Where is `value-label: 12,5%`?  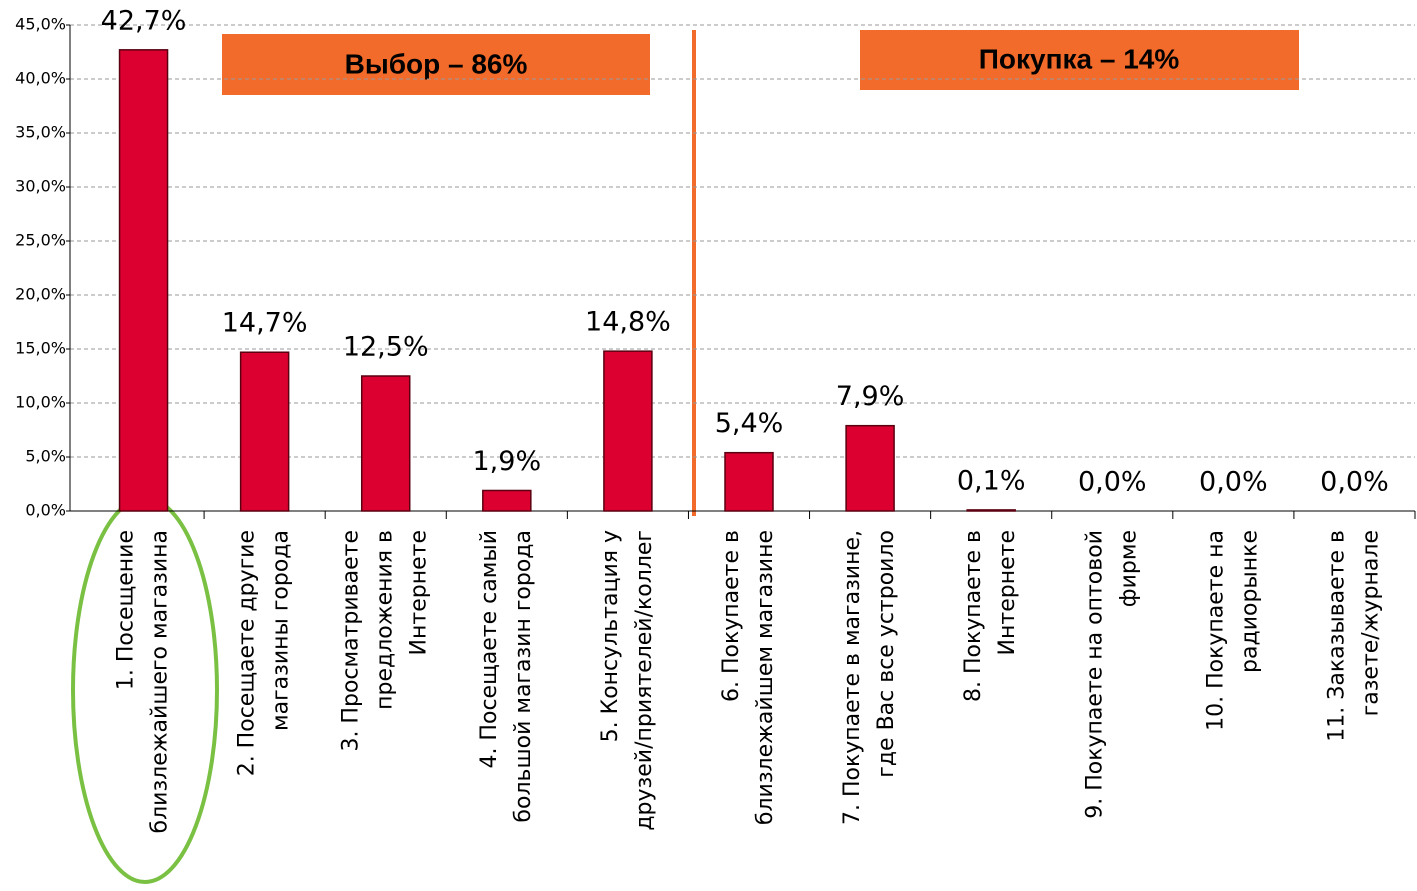
value-label: 12,5% is located at coordinates (386, 347).